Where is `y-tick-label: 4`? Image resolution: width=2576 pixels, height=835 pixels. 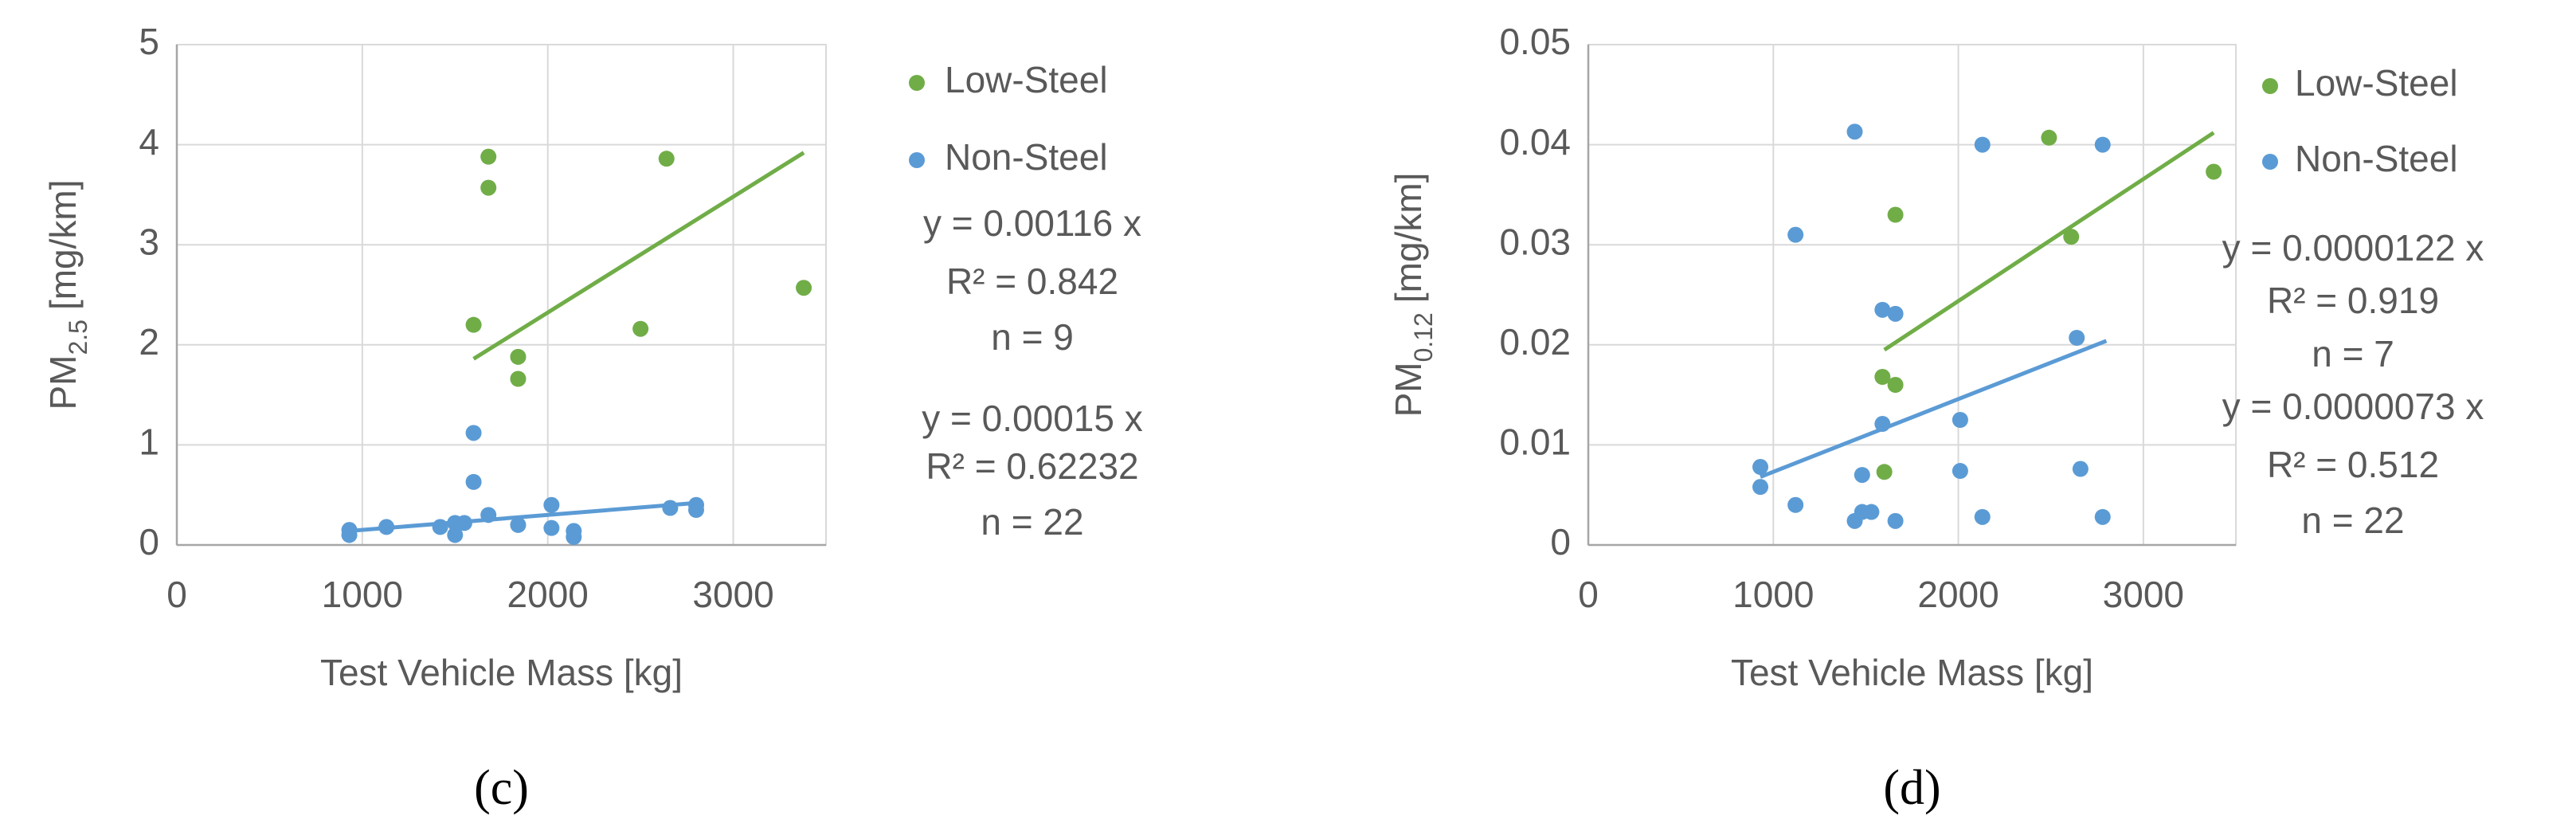 y-tick-label: 4 is located at coordinates (149, 142).